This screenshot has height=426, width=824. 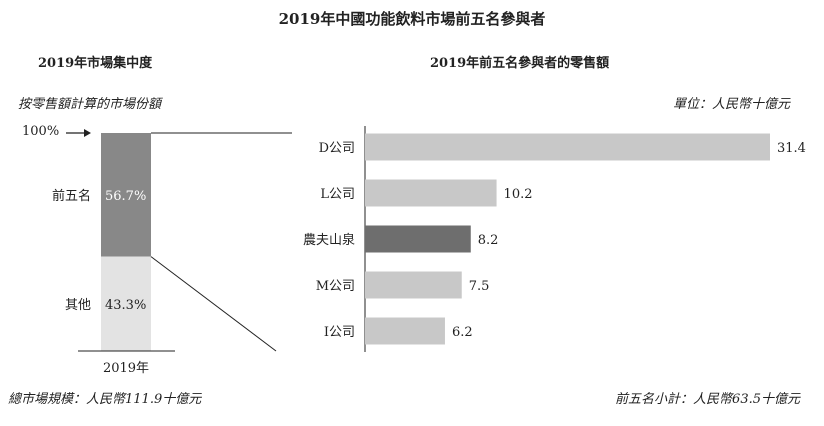 I want to click on bar-value-label: 8.2, so click(x=488, y=240).